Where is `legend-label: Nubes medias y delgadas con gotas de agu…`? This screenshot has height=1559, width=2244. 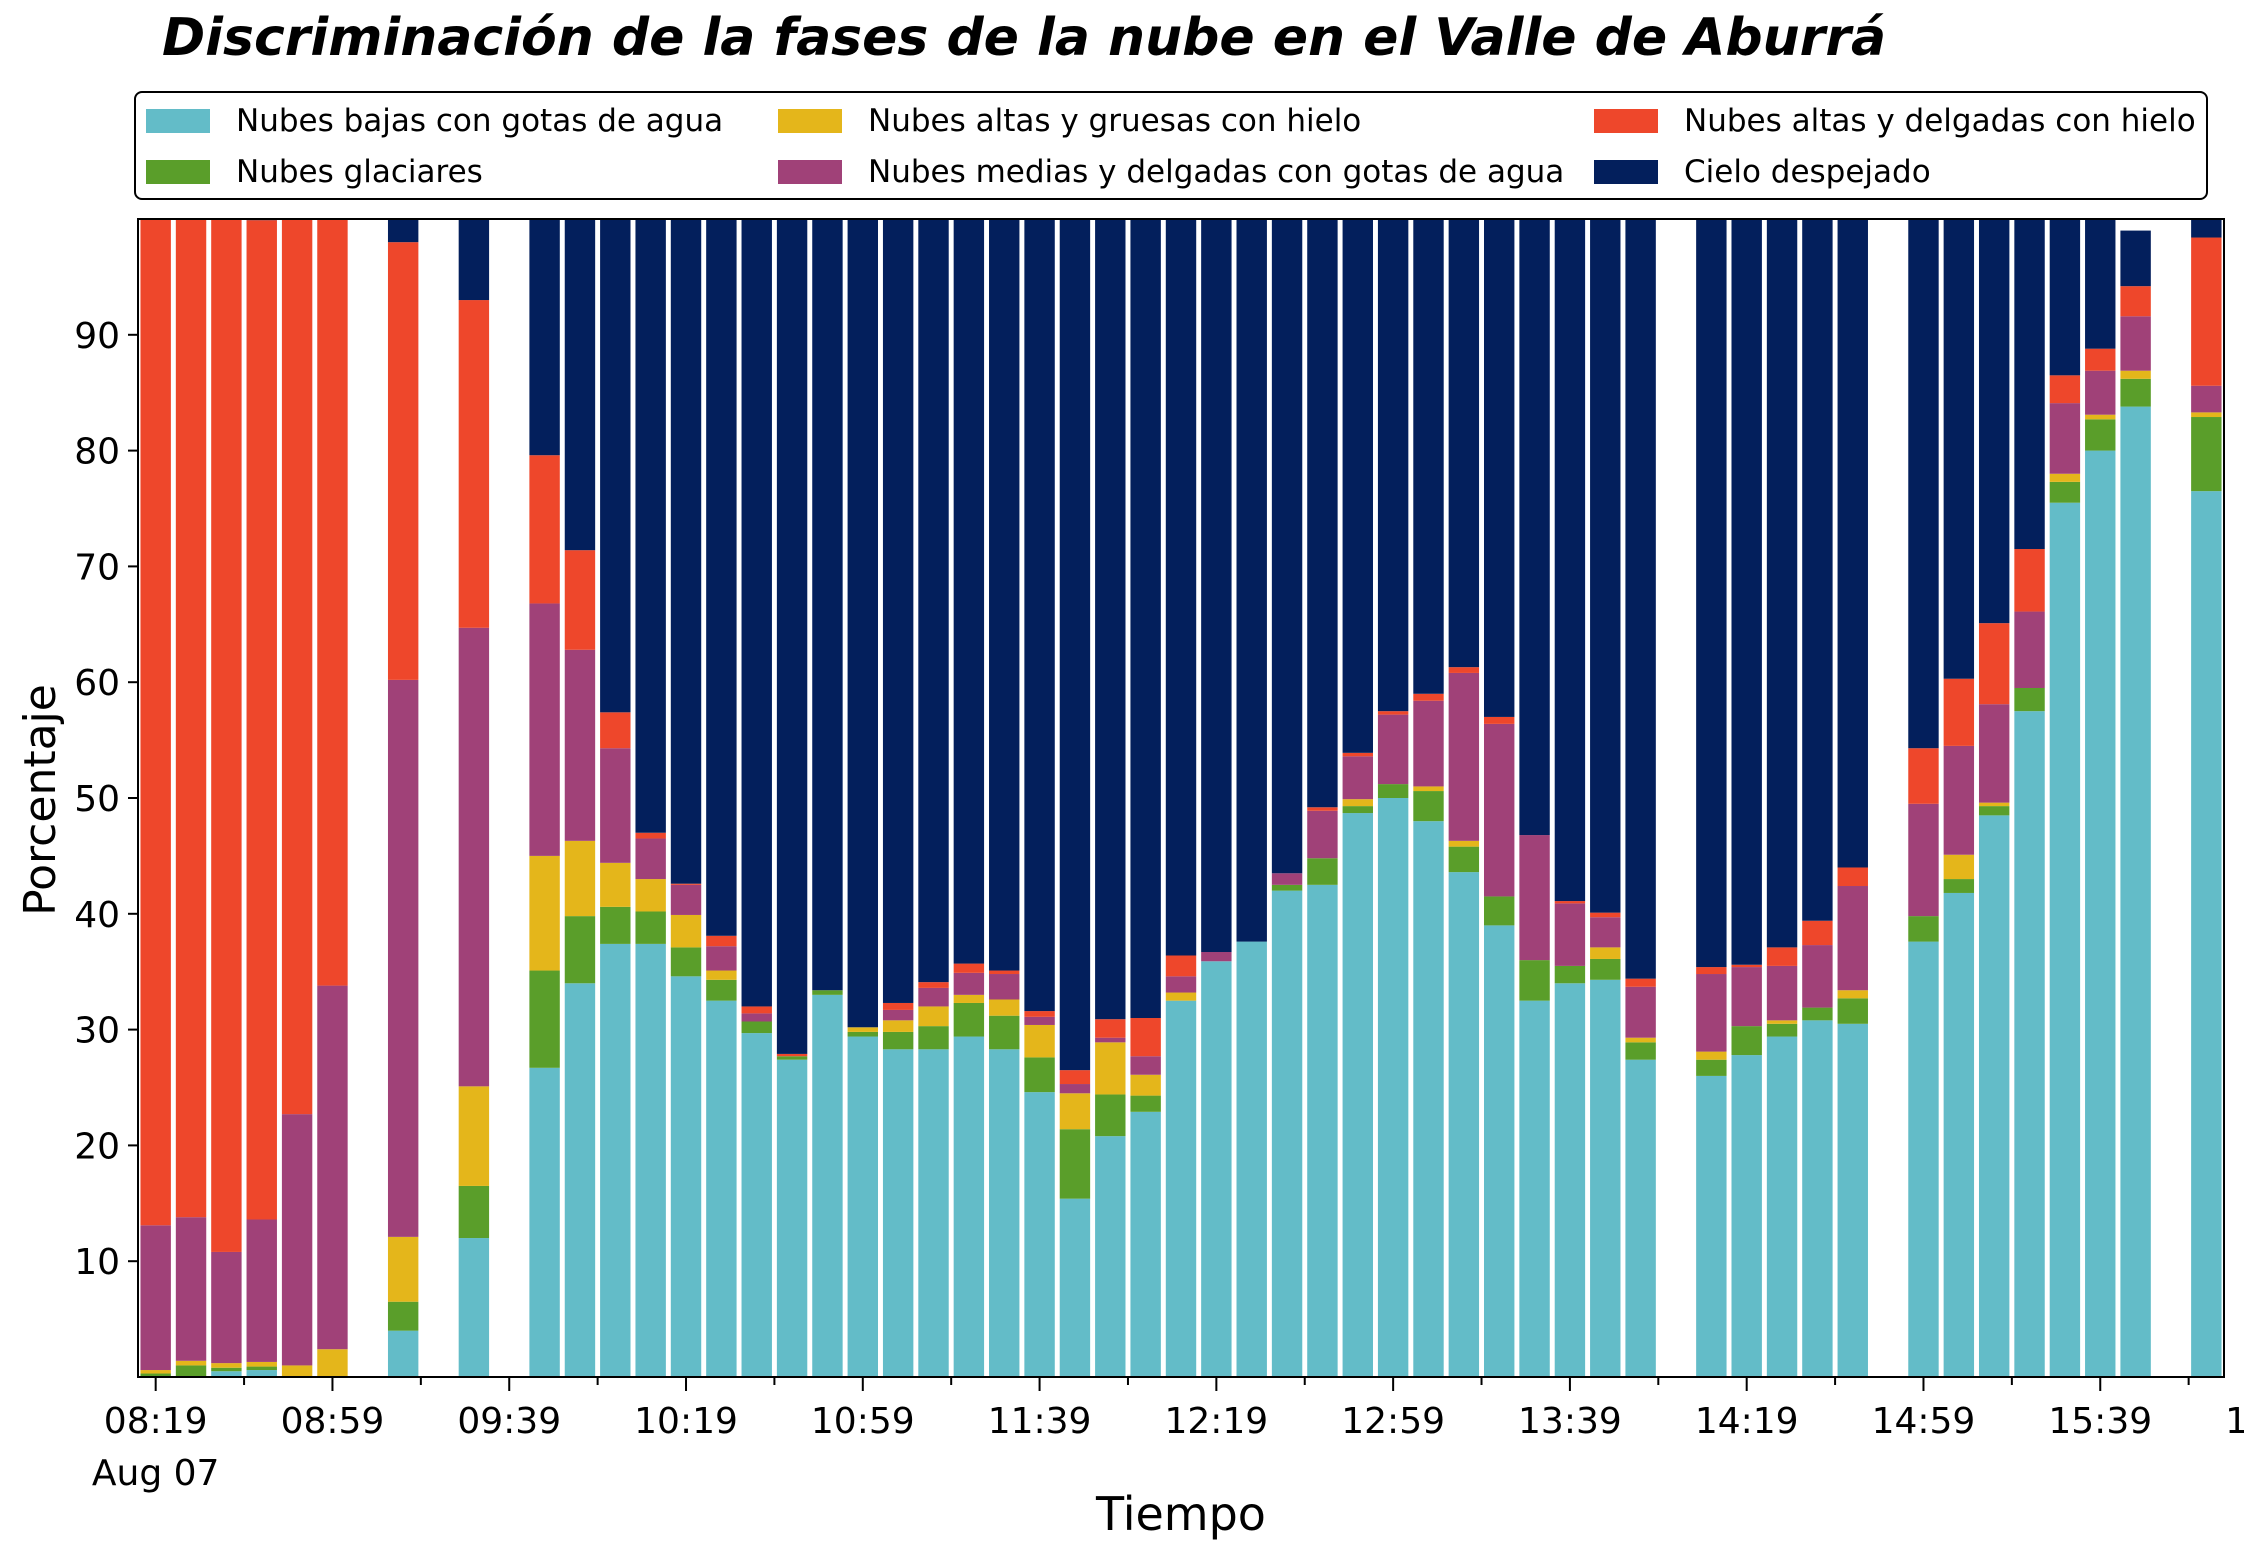
legend-label: Nubes medias y delgadas con gotas de agu… is located at coordinates (1216, 172).